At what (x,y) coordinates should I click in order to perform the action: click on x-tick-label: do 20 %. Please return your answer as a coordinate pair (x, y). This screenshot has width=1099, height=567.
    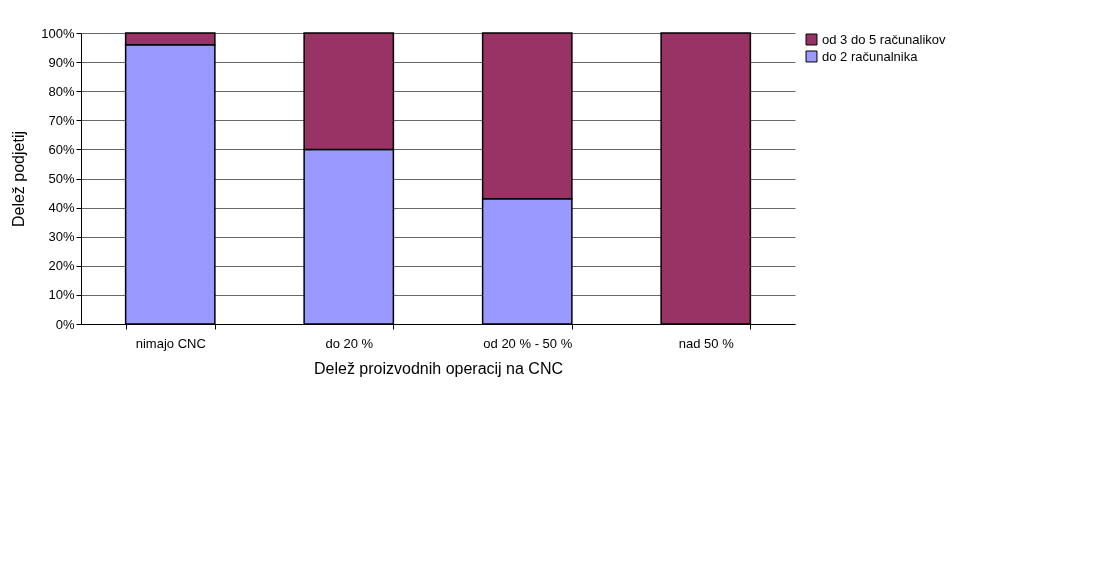
    Looking at the image, I should click on (349, 343).